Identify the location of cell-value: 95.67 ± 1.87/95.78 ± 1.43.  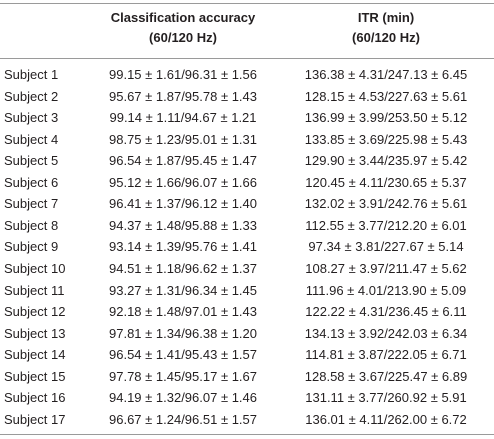
(183, 96).